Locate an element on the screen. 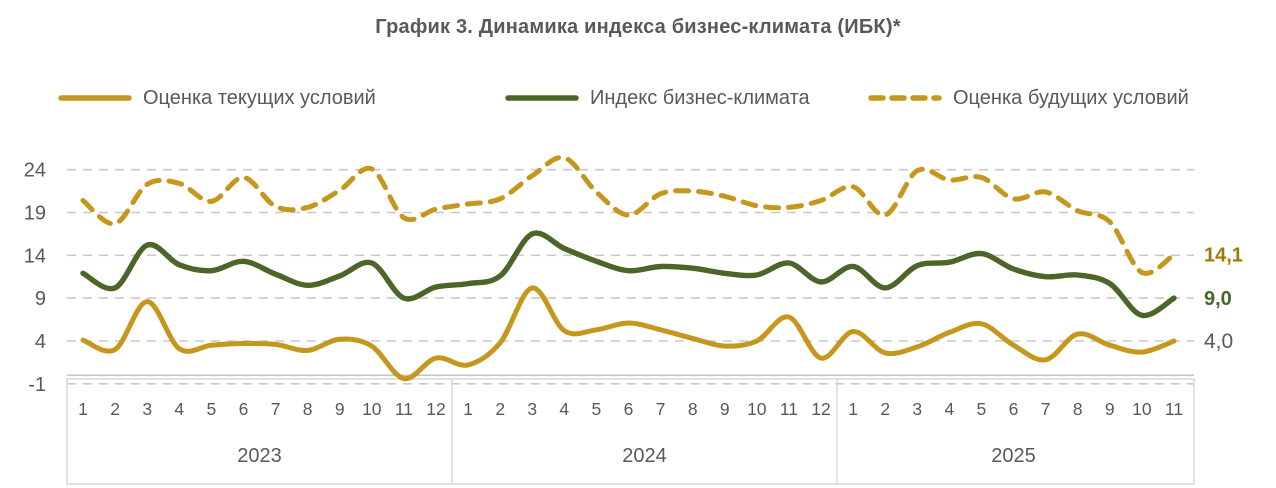 Image resolution: width=1276 pixels, height=488 pixels. legend-item-future-conditions: Оценка будущих условий is located at coordinates (1028, 98).